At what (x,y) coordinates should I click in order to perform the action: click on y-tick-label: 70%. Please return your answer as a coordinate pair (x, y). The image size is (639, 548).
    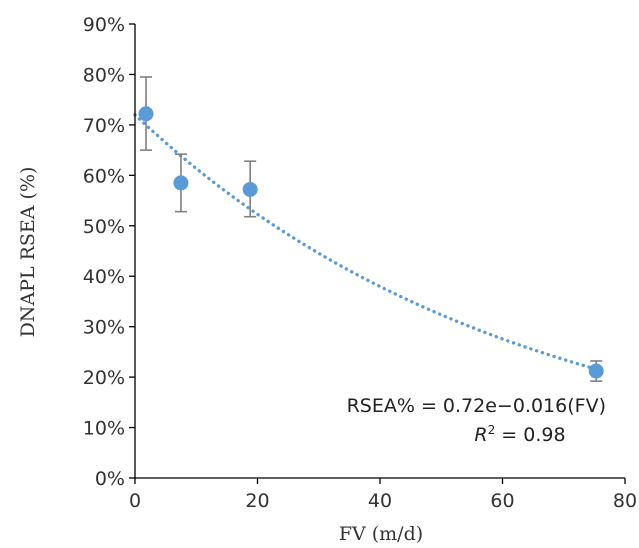
    Looking at the image, I should click on (104, 126).